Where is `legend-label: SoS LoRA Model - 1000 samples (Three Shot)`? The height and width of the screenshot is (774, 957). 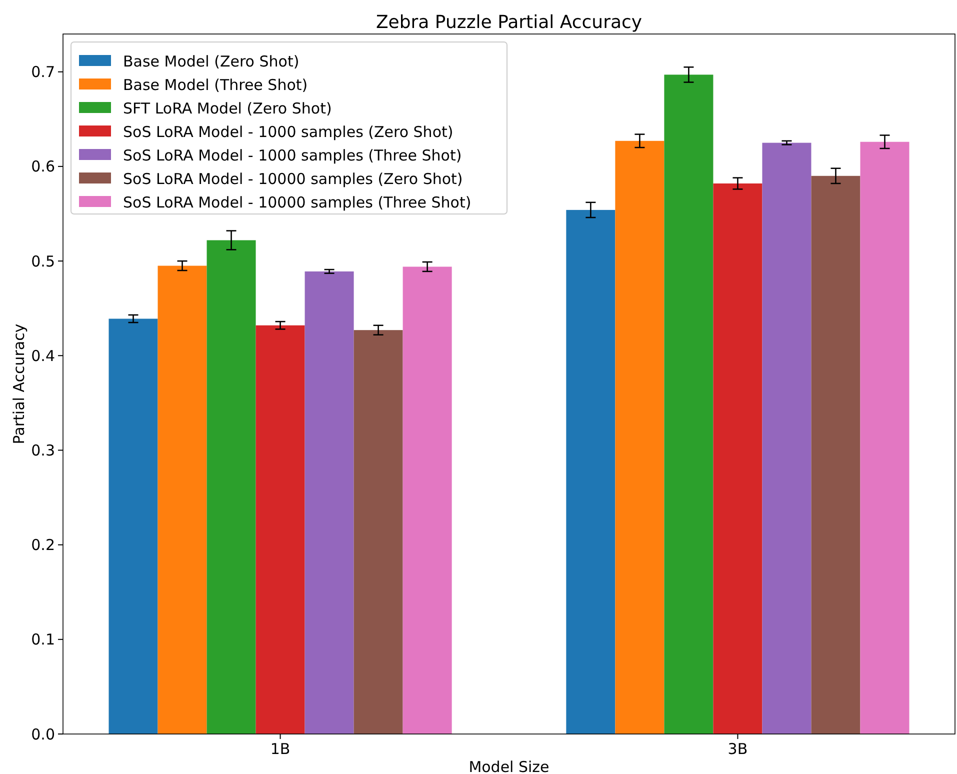 legend-label: SoS LoRA Model - 1000 samples (Three Shot) is located at coordinates (292, 155).